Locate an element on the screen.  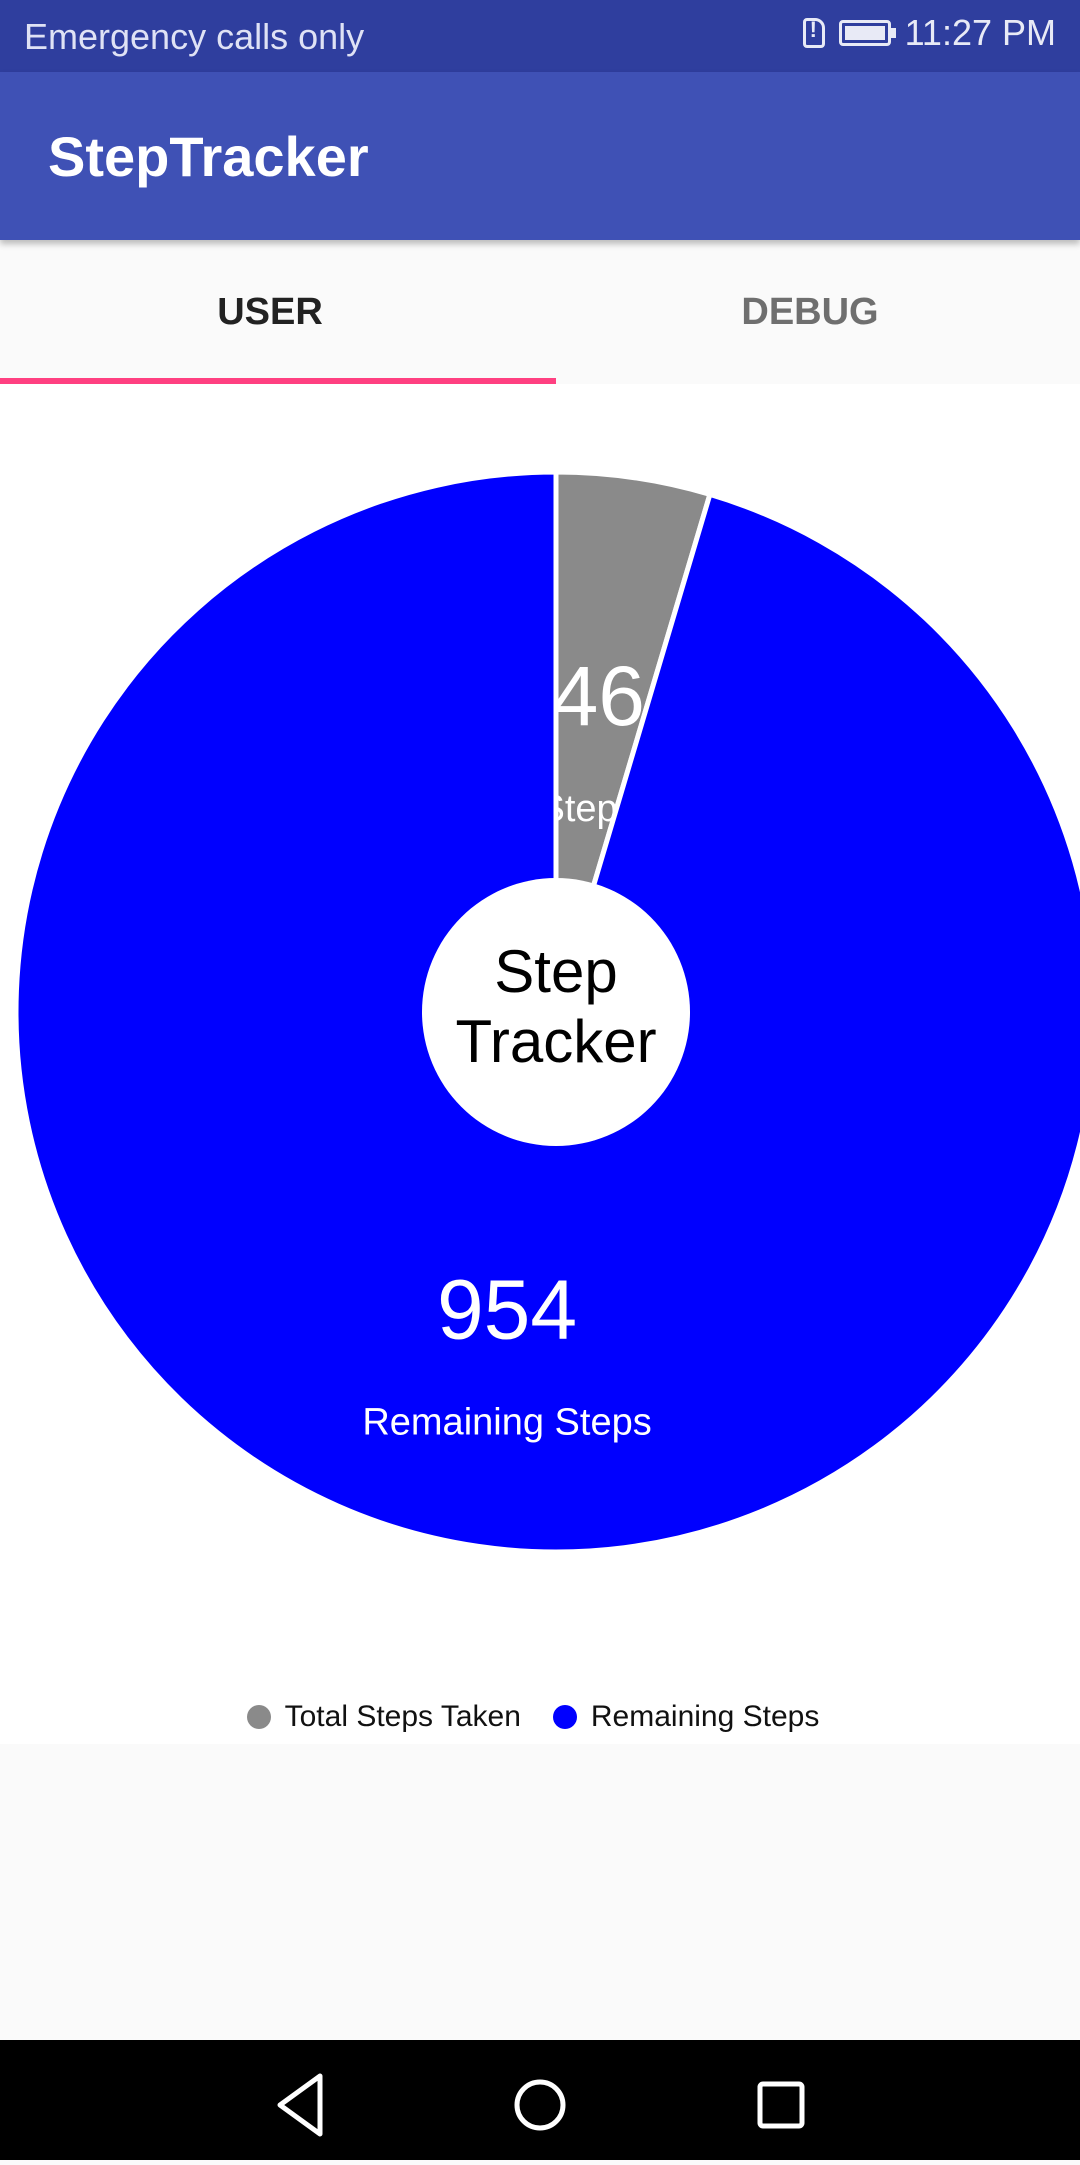
status-bar: Emergency calls only 11:27 PM is located at coordinates (540, 36).